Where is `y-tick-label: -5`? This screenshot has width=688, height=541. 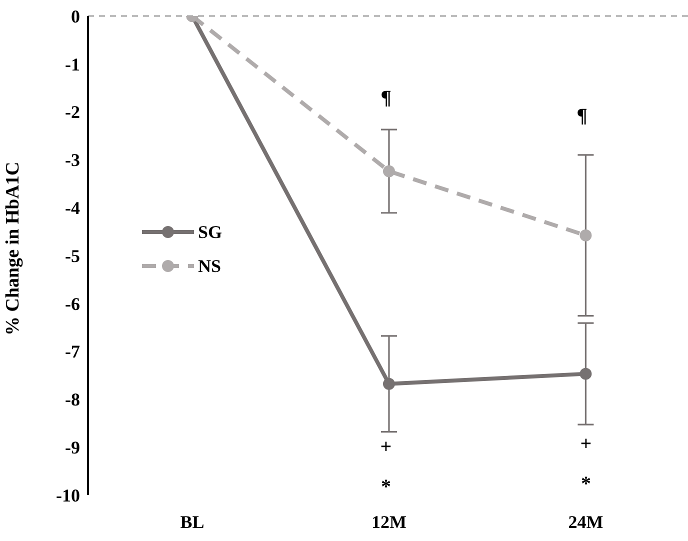
y-tick-label: -5 is located at coordinates (72, 256).